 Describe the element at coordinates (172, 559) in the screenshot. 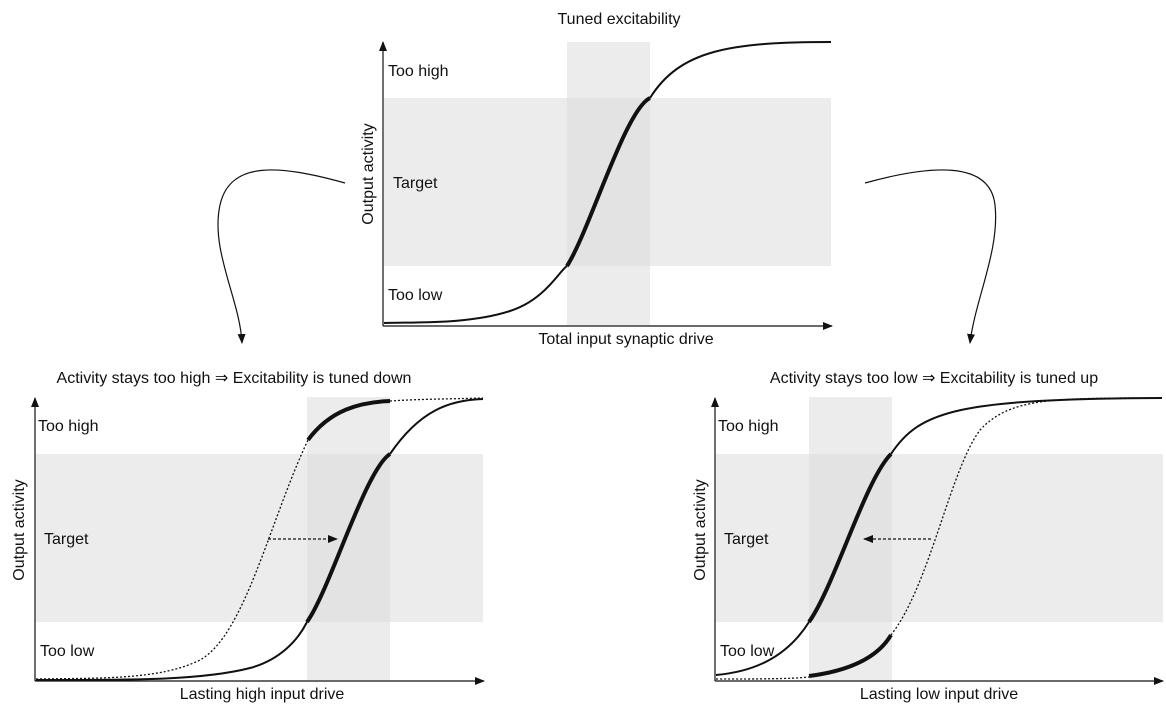

I see `left-original-curve` at that location.